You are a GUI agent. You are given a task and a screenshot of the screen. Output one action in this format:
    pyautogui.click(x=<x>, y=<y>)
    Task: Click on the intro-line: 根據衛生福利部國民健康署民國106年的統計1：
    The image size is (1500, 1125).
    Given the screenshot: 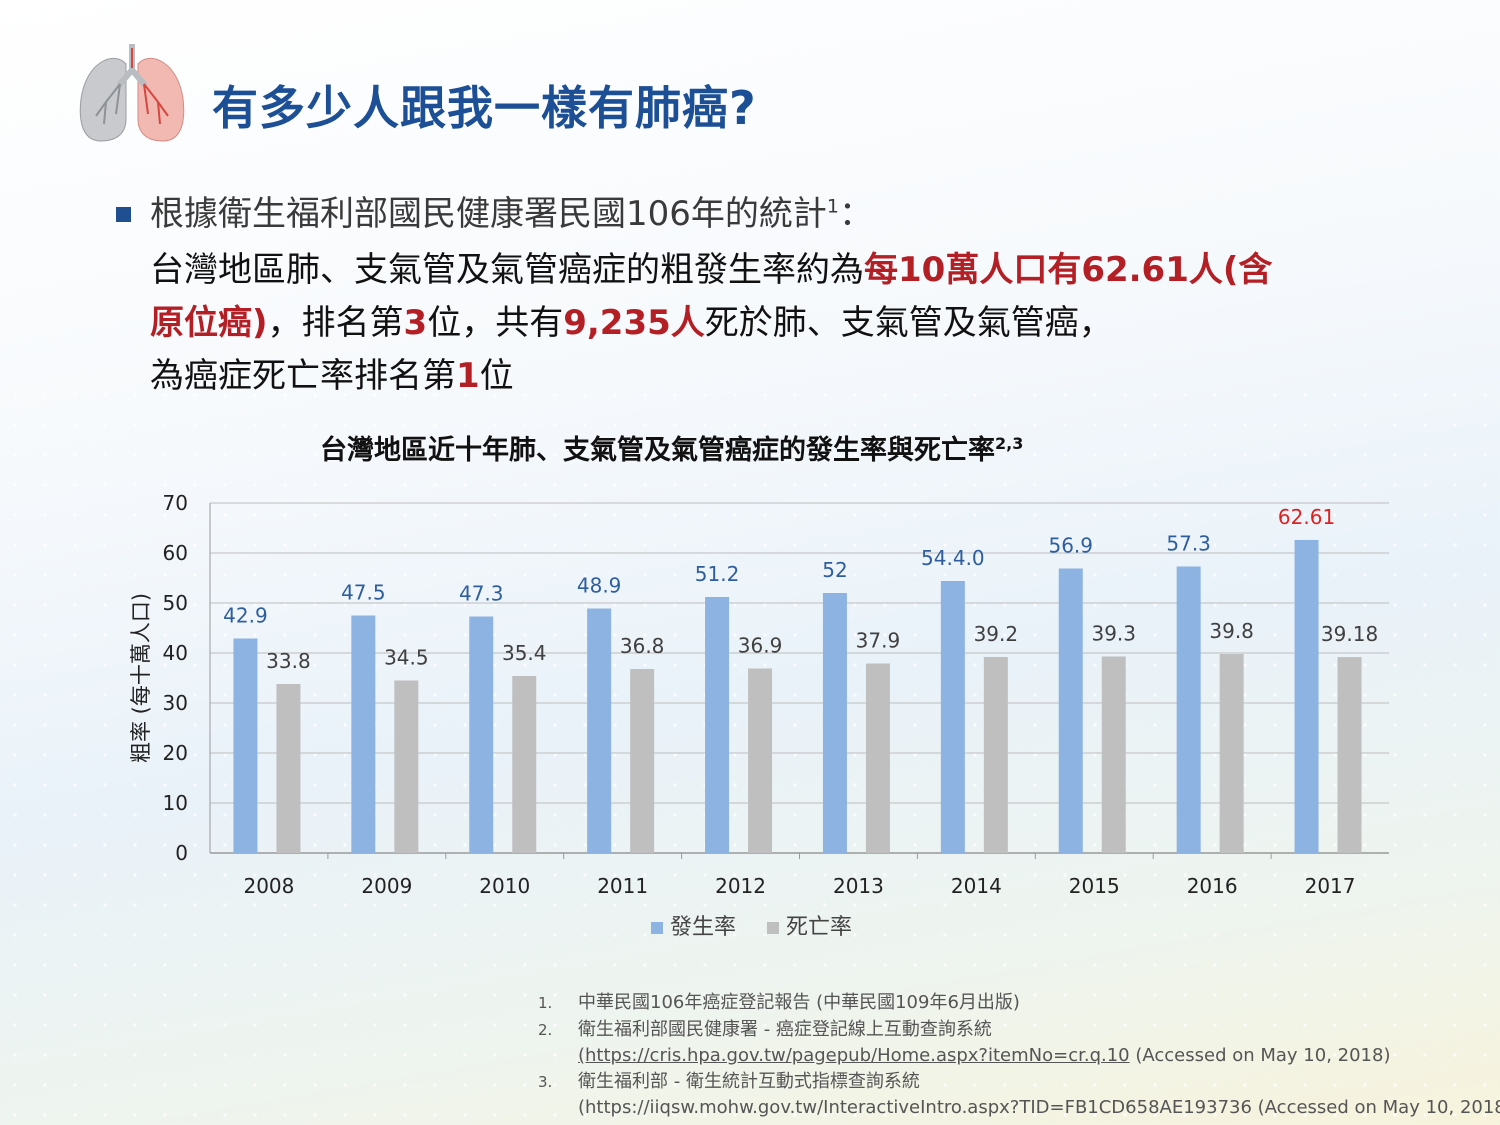 What is the action you would take?
    pyautogui.click(x=511, y=210)
    